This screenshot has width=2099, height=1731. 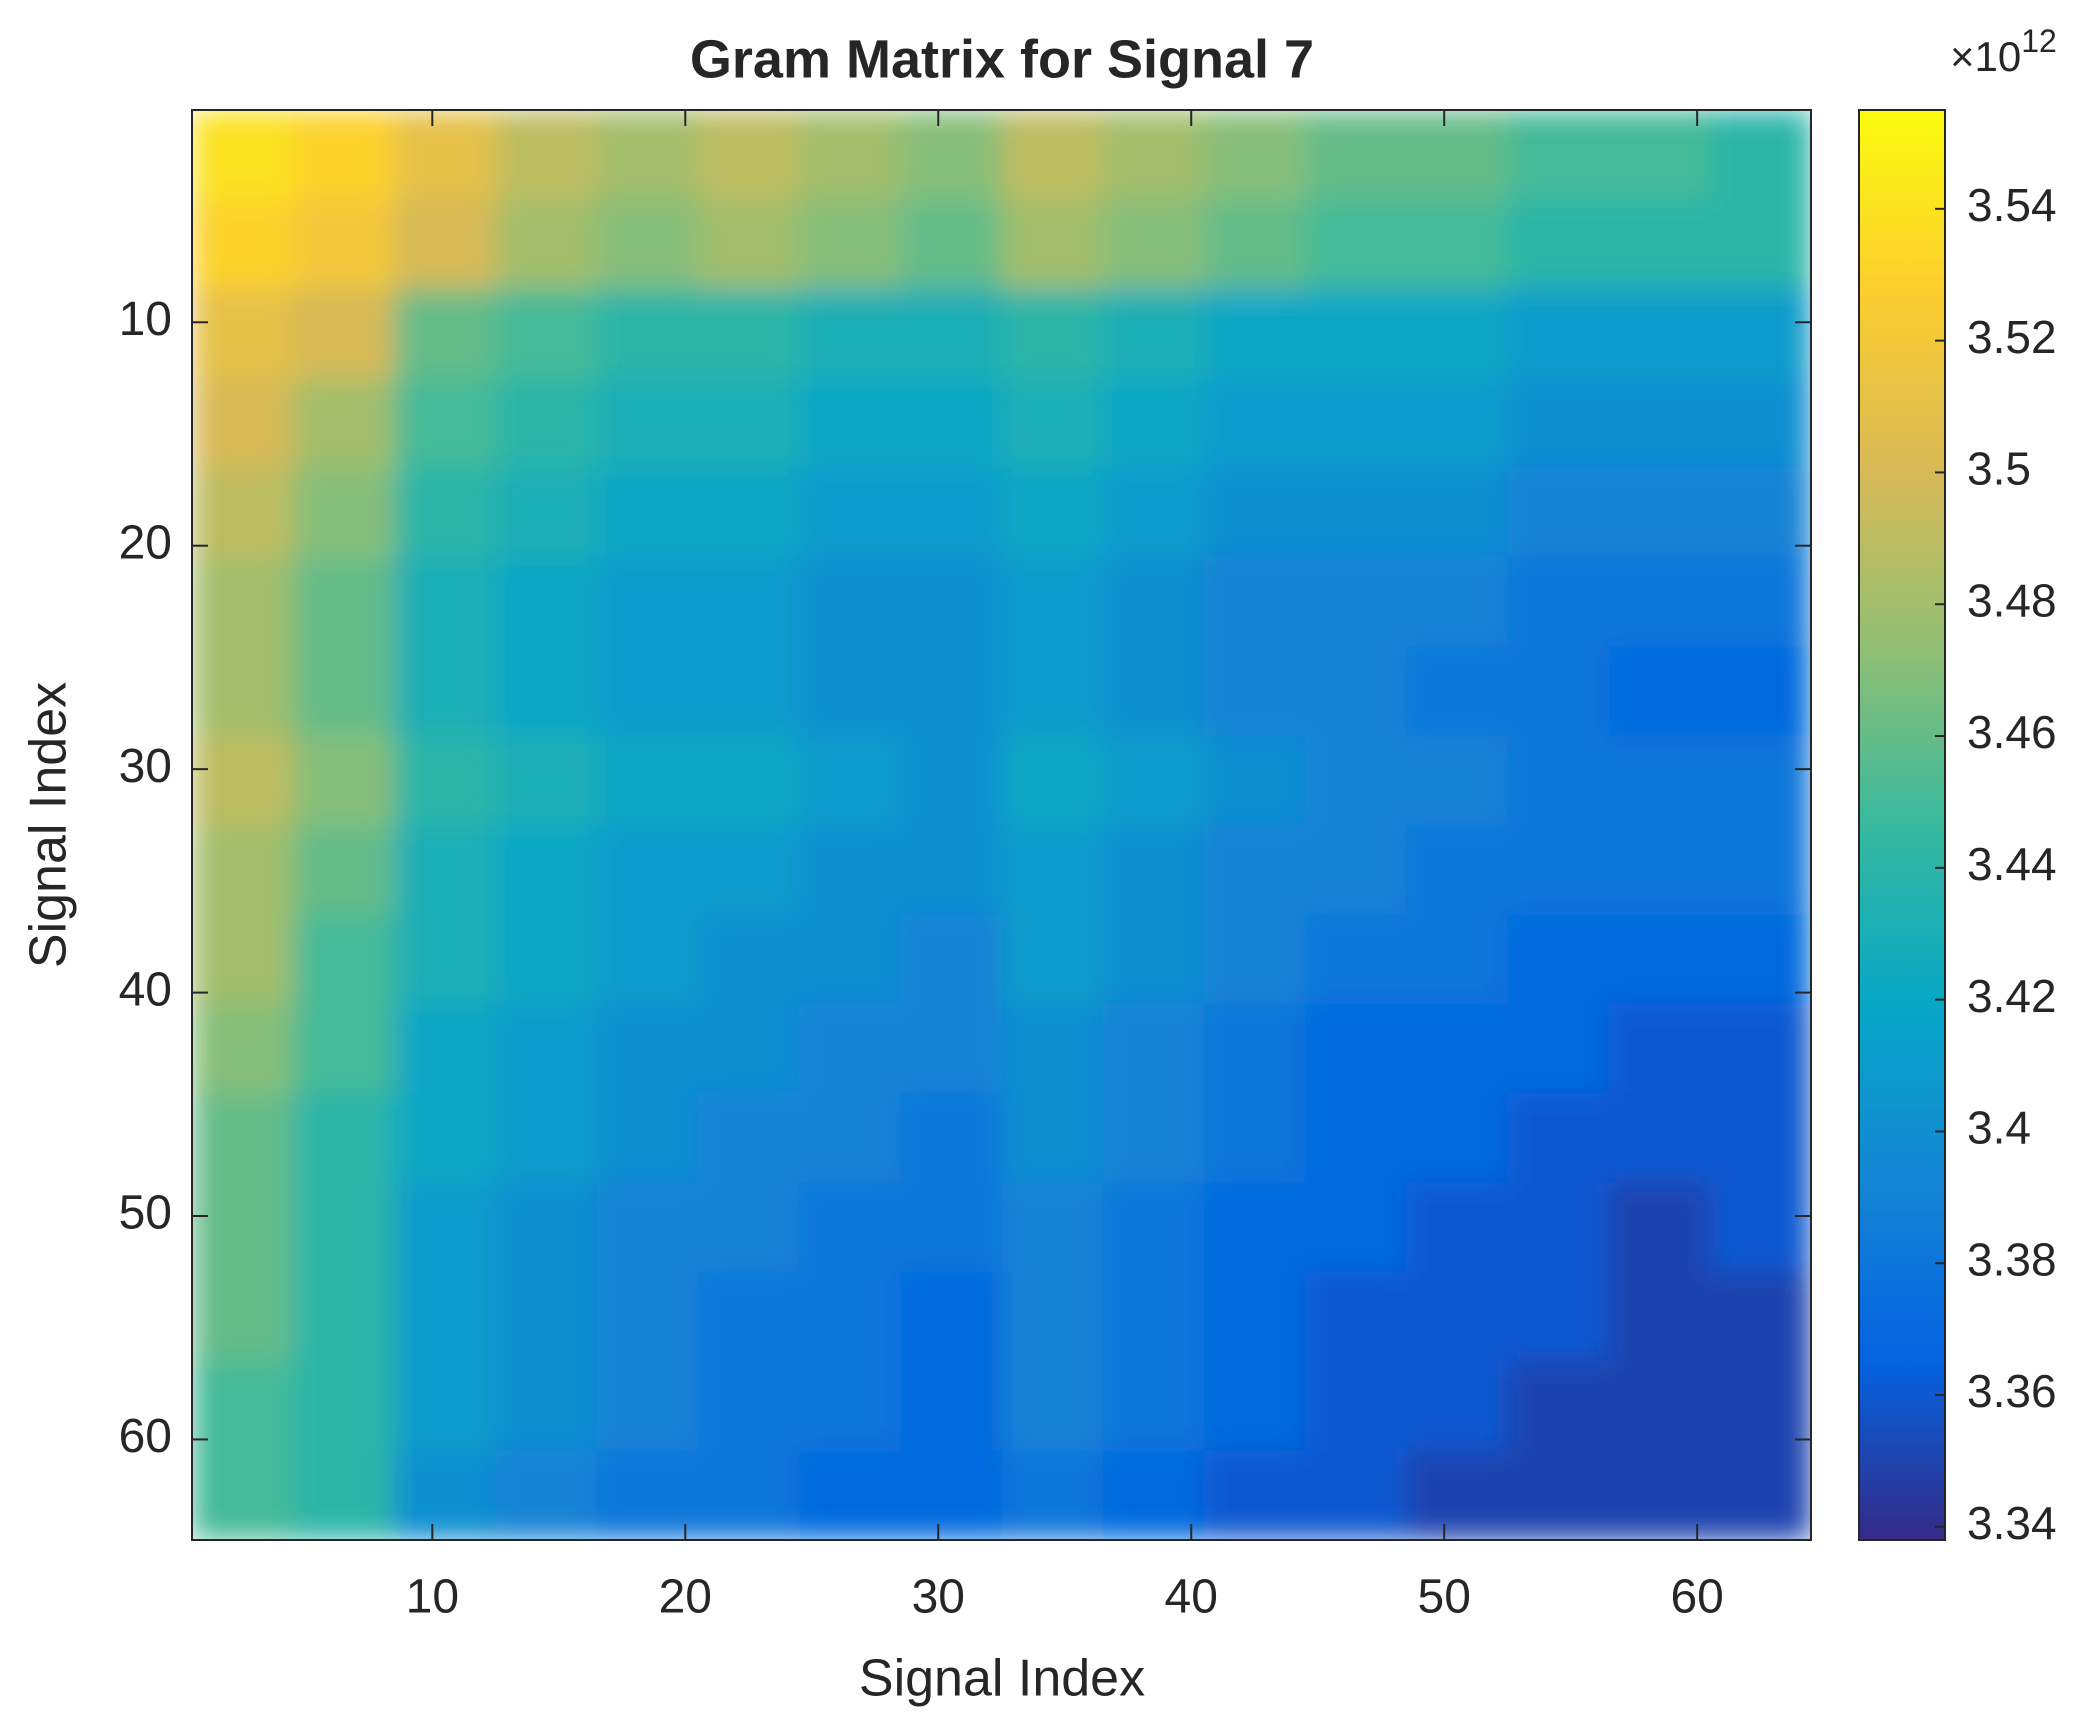 I want to click on y-tick-label: 60, so click(x=145, y=1436).